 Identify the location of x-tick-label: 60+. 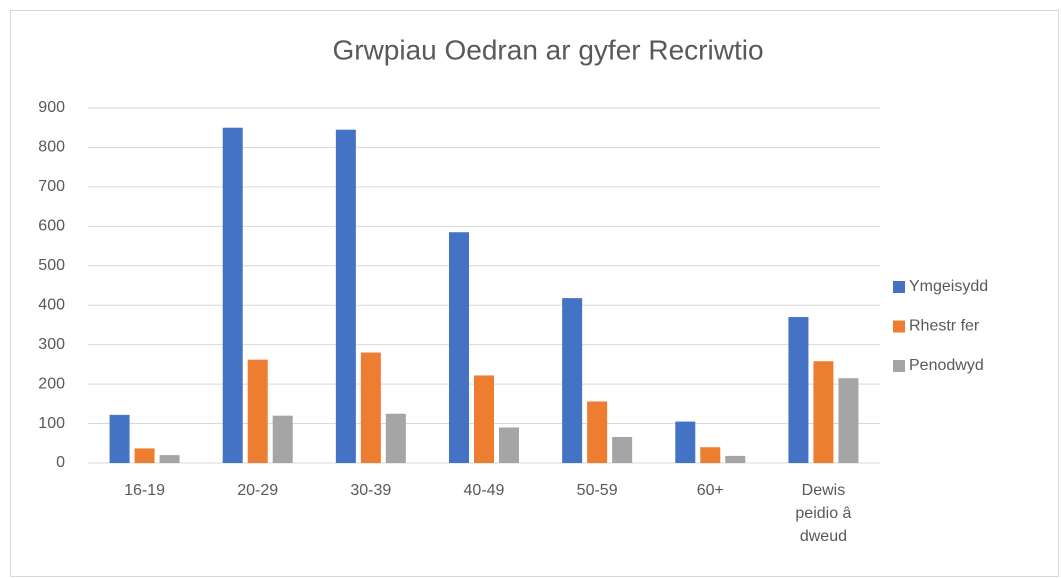
(710, 490).